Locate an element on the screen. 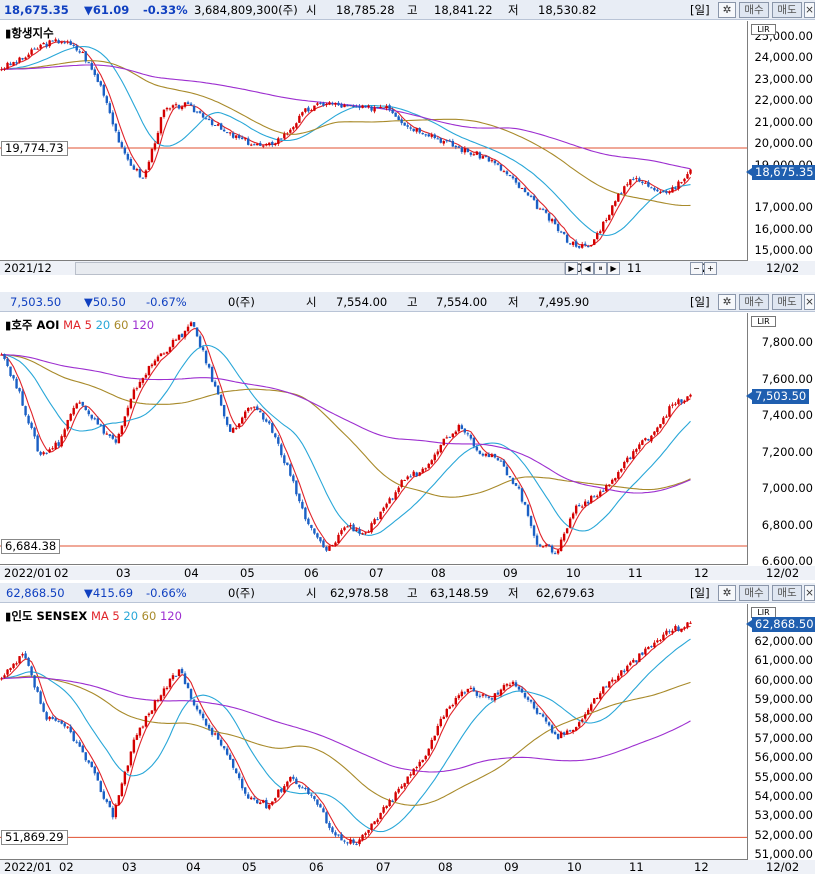 This screenshot has width=815, height=875. panel2-log-toggle-icon: LIR is located at coordinates (763, 321).